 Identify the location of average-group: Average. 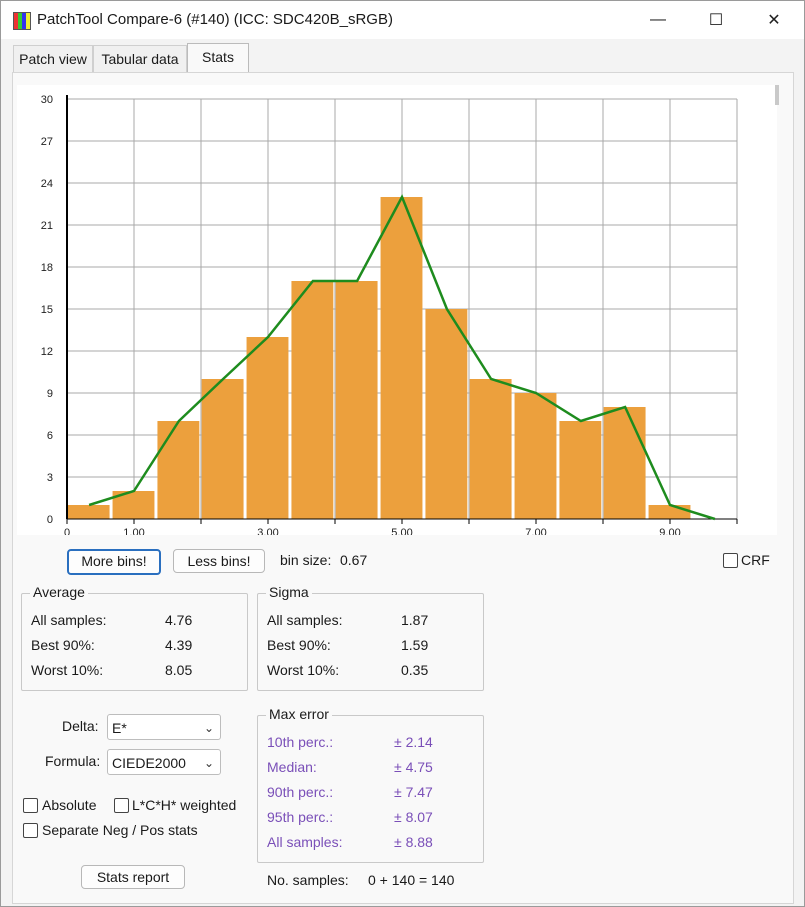
(134, 637).